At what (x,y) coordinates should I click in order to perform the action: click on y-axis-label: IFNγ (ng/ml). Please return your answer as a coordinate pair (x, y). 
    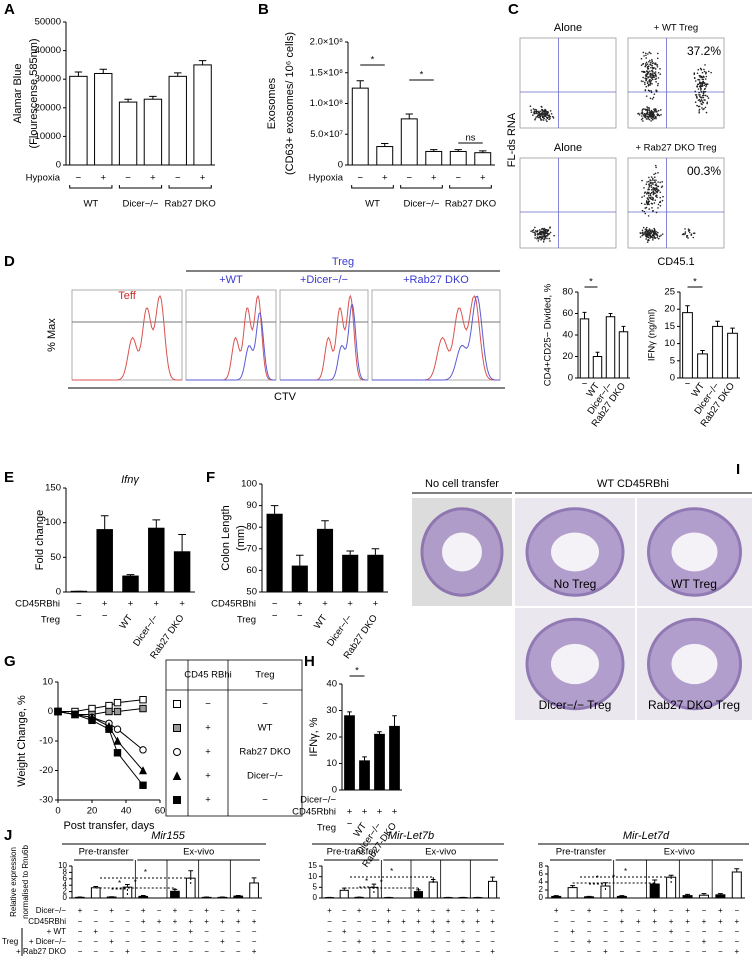
    Looking at the image, I should click on (652, 335).